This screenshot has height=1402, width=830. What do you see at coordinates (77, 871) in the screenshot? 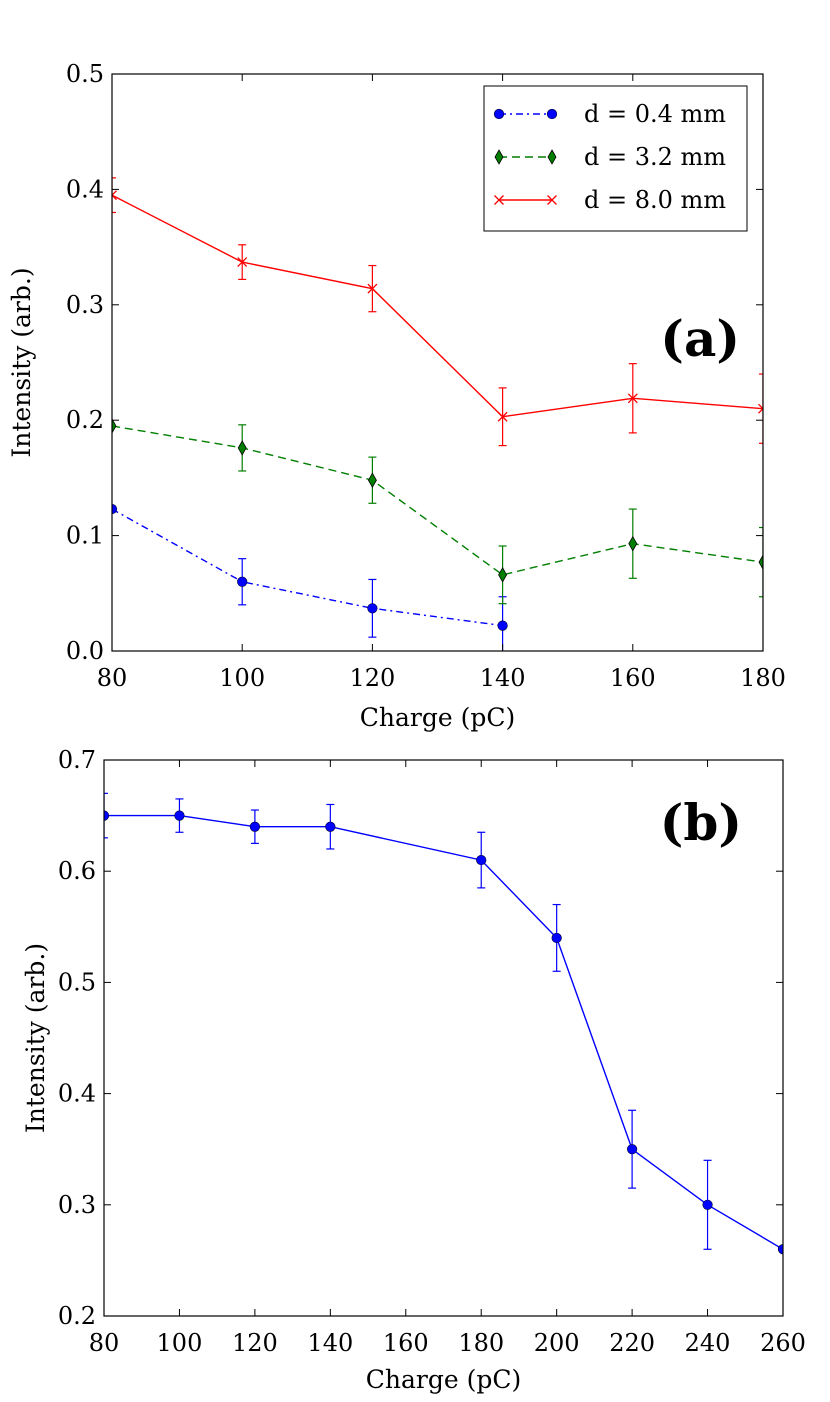
I see `y-tick-label-4: 0.6` at bounding box center [77, 871].